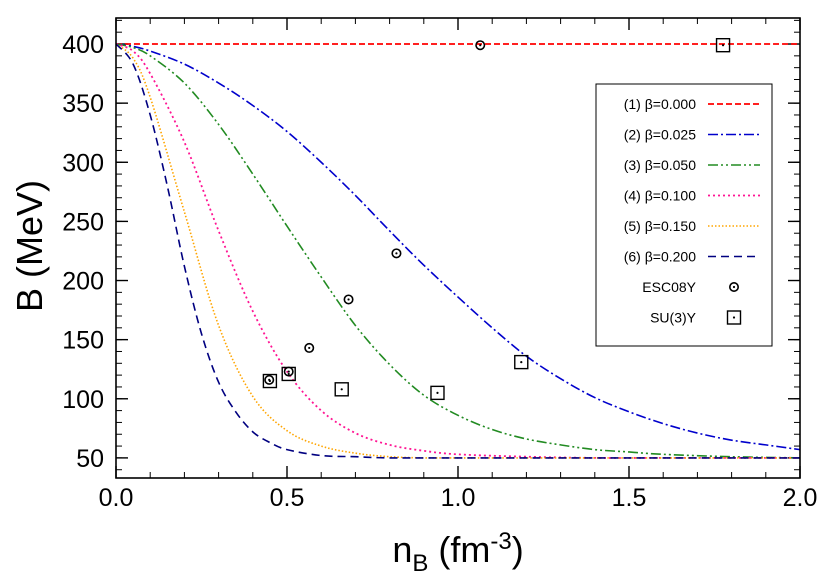 This screenshot has width=830, height=581. Describe the element at coordinates (83, 282) in the screenshot. I see `y-tick-label: 200` at that location.